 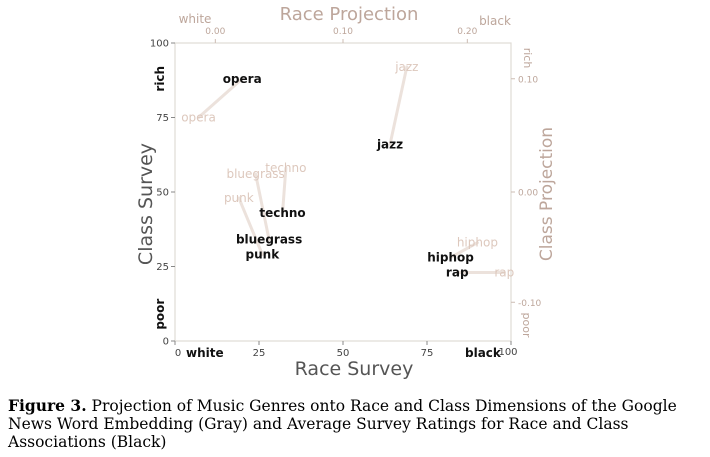 What do you see at coordinates (47, 405) in the screenshot?
I see `caption-label: Figure 3.` at bounding box center [47, 405].